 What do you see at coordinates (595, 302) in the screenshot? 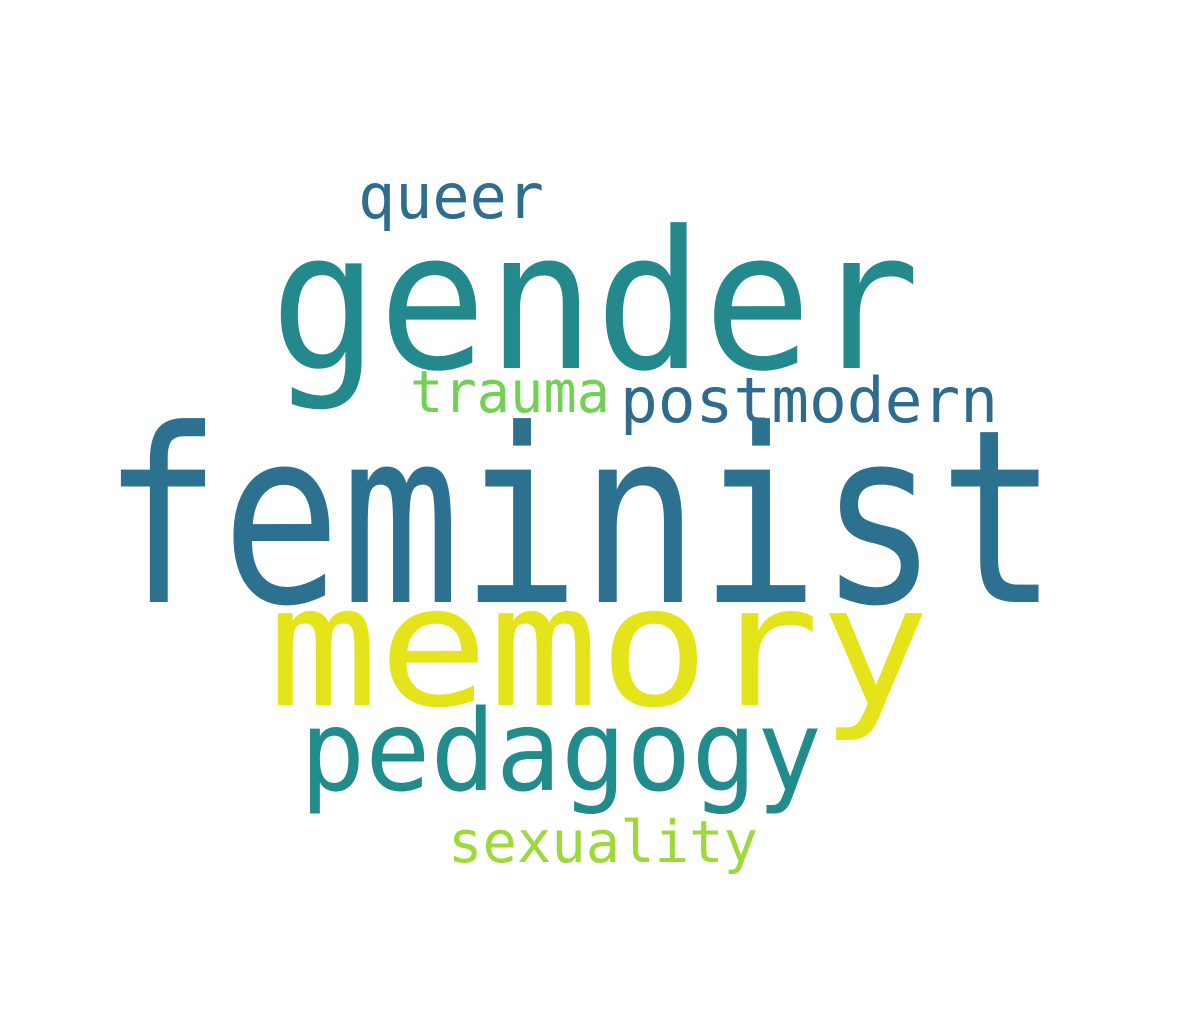
I see `word-gender: gender` at bounding box center [595, 302].